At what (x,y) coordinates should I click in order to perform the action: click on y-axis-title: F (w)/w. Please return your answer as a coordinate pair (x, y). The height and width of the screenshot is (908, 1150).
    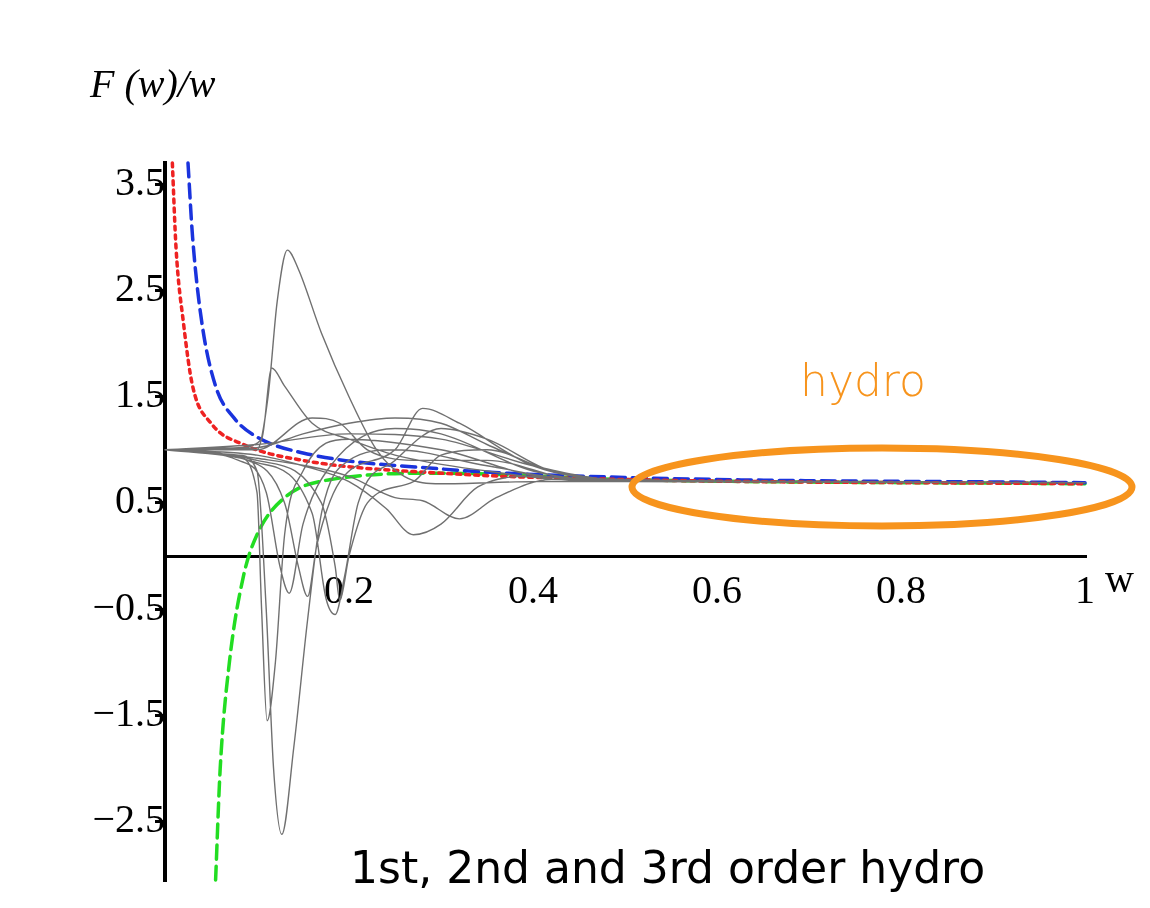
    Looking at the image, I should click on (153, 83).